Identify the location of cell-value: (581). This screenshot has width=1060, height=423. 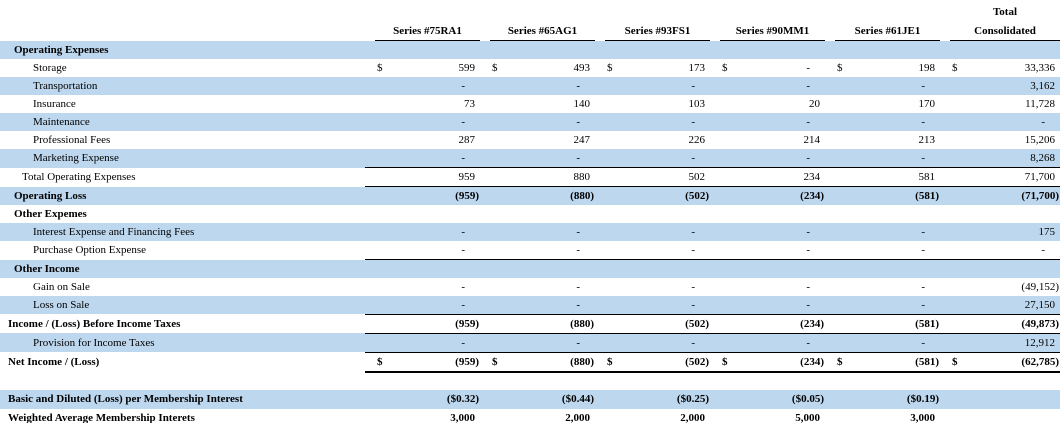
(927, 323).